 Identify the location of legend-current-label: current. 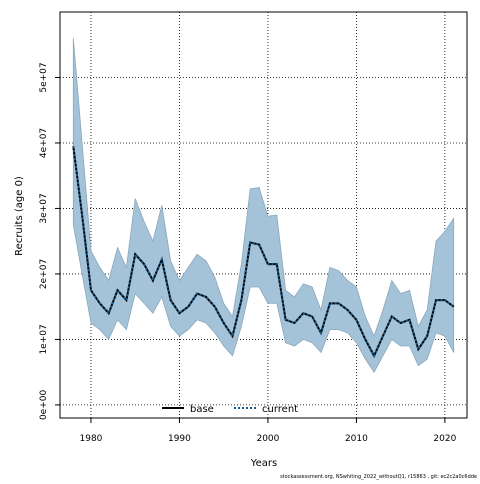
(280, 409).